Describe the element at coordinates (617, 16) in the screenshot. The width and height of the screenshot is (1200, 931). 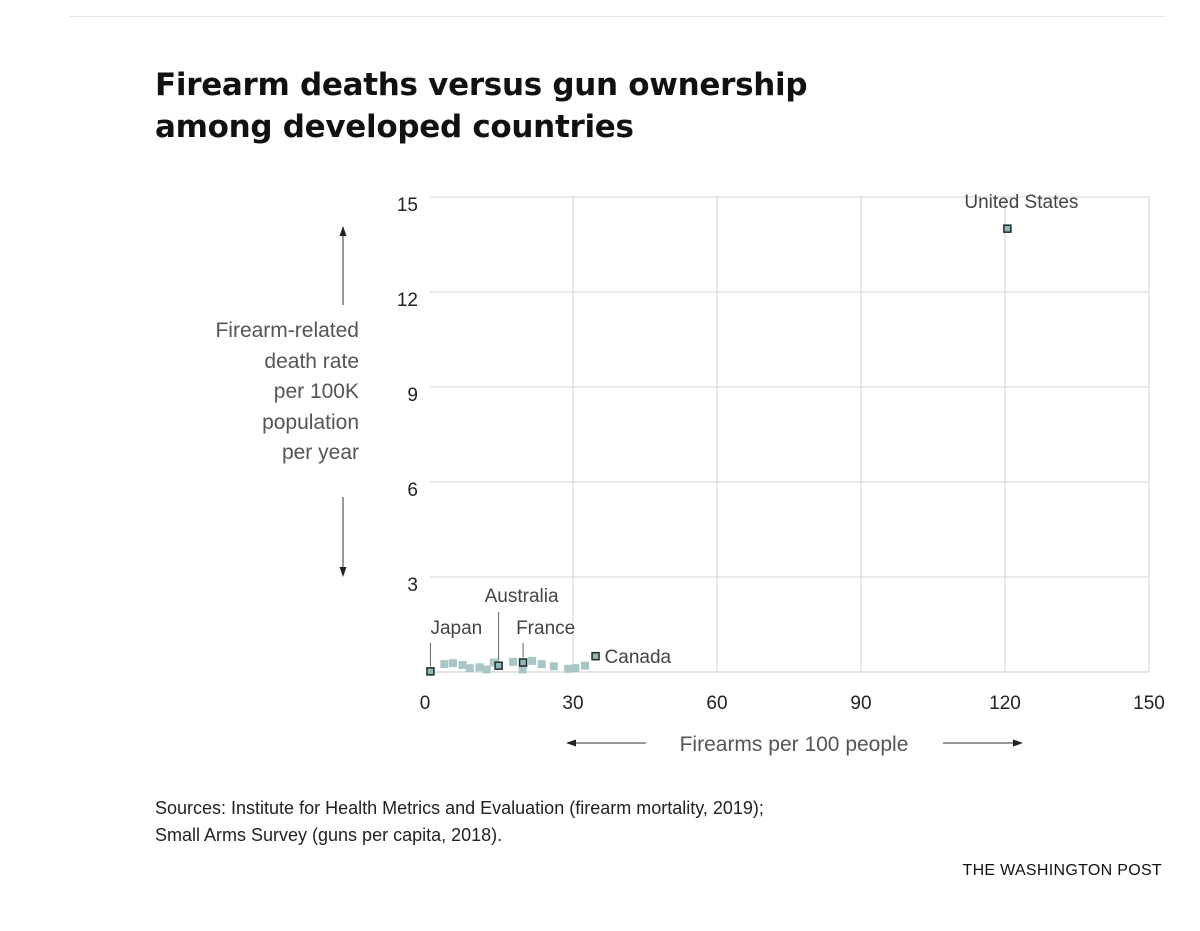
I see `top-divider` at that location.